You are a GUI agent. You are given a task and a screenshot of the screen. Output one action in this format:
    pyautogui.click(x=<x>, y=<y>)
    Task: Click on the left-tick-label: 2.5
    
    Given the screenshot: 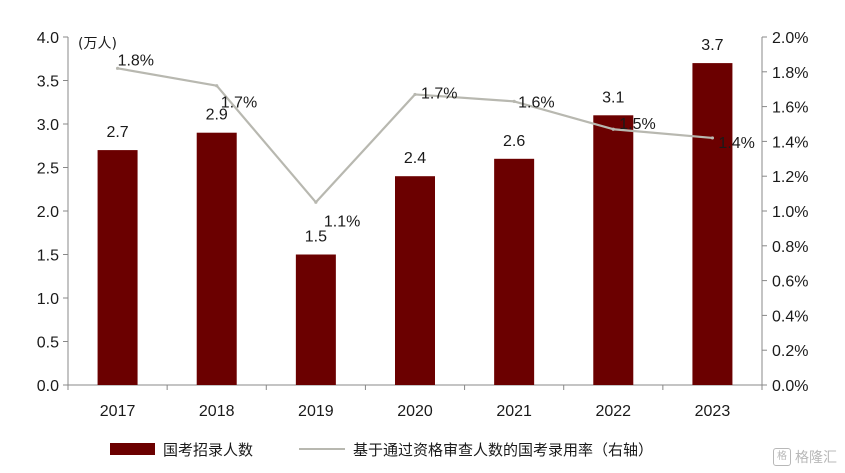 What is the action you would take?
    pyautogui.click(x=48, y=169)
    